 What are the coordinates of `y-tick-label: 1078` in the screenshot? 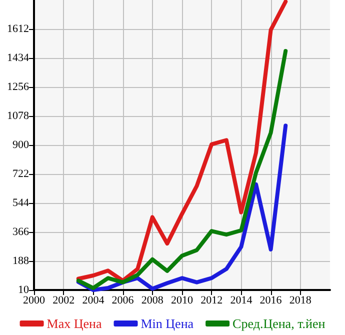 It's located at (18, 116).